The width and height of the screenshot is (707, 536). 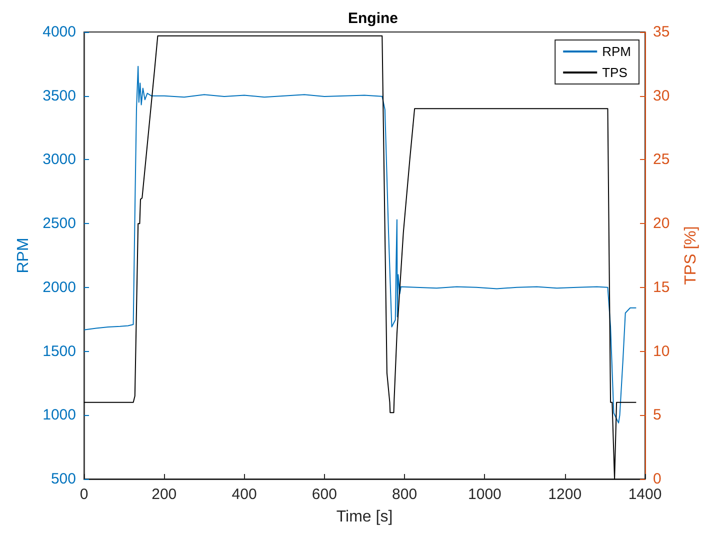 I want to click on x-tick-label: 1400, so click(x=645, y=494).